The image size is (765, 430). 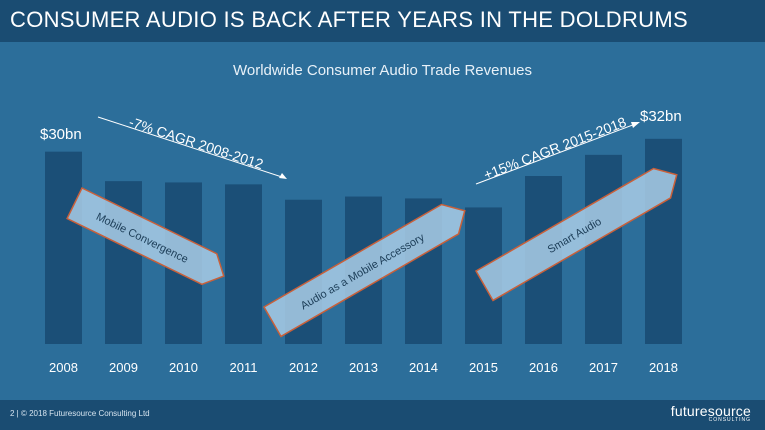 What do you see at coordinates (382, 70) in the screenshot?
I see `chart-title: Worldwide Consumer Audio Trade Revenues` at bounding box center [382, 70].